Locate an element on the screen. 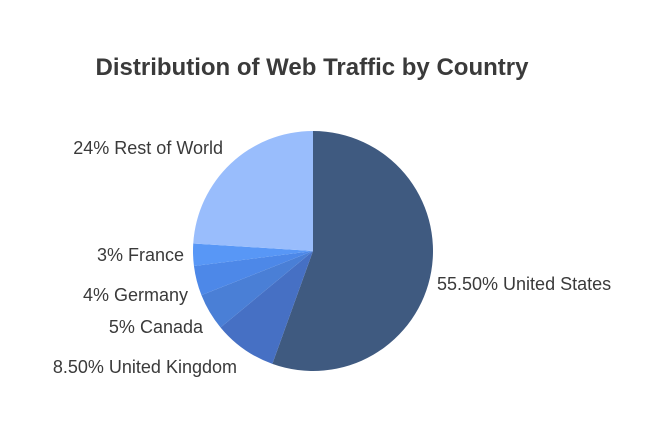 This screenshot has height=430, width=665. slice-canada is located at coordinates (257, 289).